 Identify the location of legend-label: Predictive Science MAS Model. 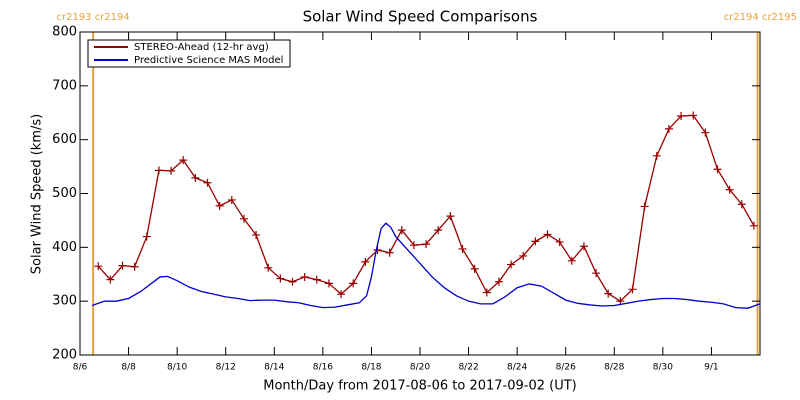
(208, 60).